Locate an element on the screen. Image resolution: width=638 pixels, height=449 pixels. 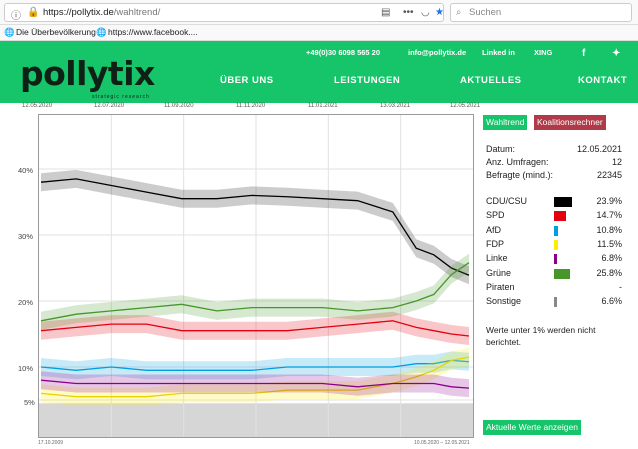
y-tick-label: 20% is located at coordinates (26, 302).